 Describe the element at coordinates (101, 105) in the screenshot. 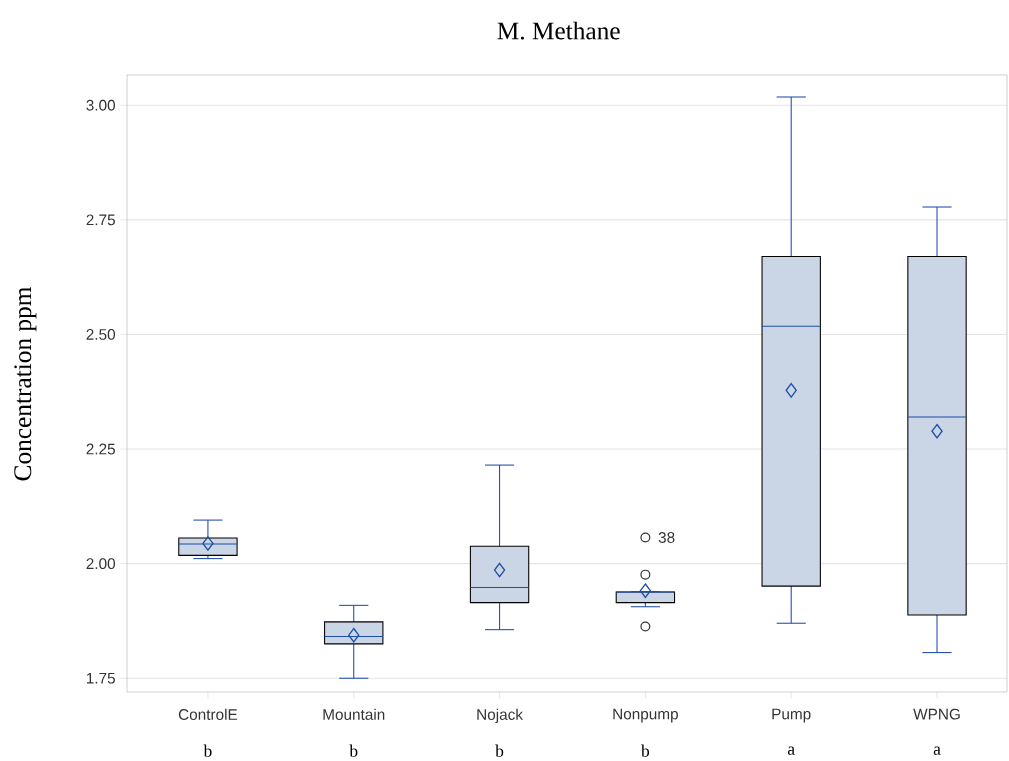

I see `y-tick-label: 3.00` at that location.